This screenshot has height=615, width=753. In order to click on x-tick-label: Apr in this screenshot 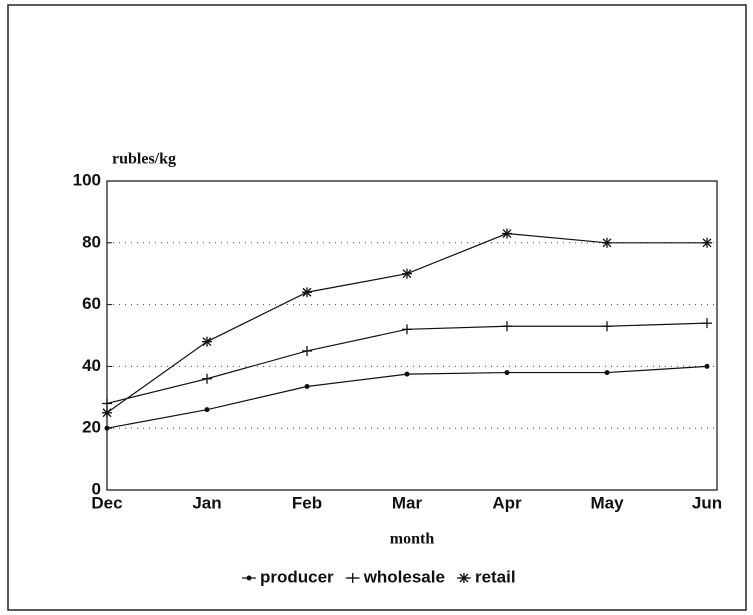, I will do `click(507, 502)`.